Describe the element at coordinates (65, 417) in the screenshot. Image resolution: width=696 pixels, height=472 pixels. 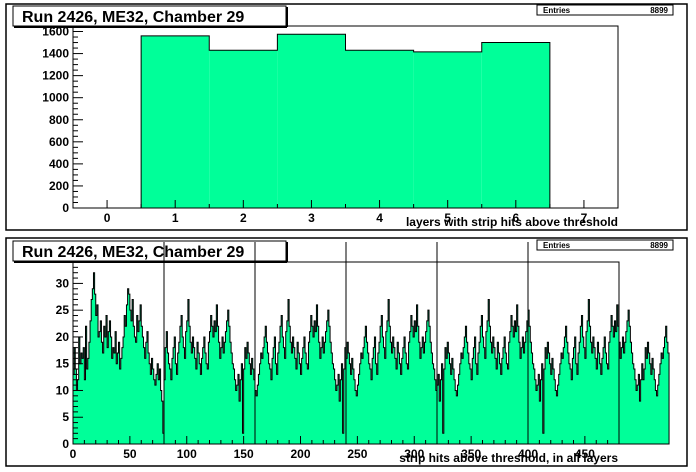
I see `y-tick-label: 5` at that location.